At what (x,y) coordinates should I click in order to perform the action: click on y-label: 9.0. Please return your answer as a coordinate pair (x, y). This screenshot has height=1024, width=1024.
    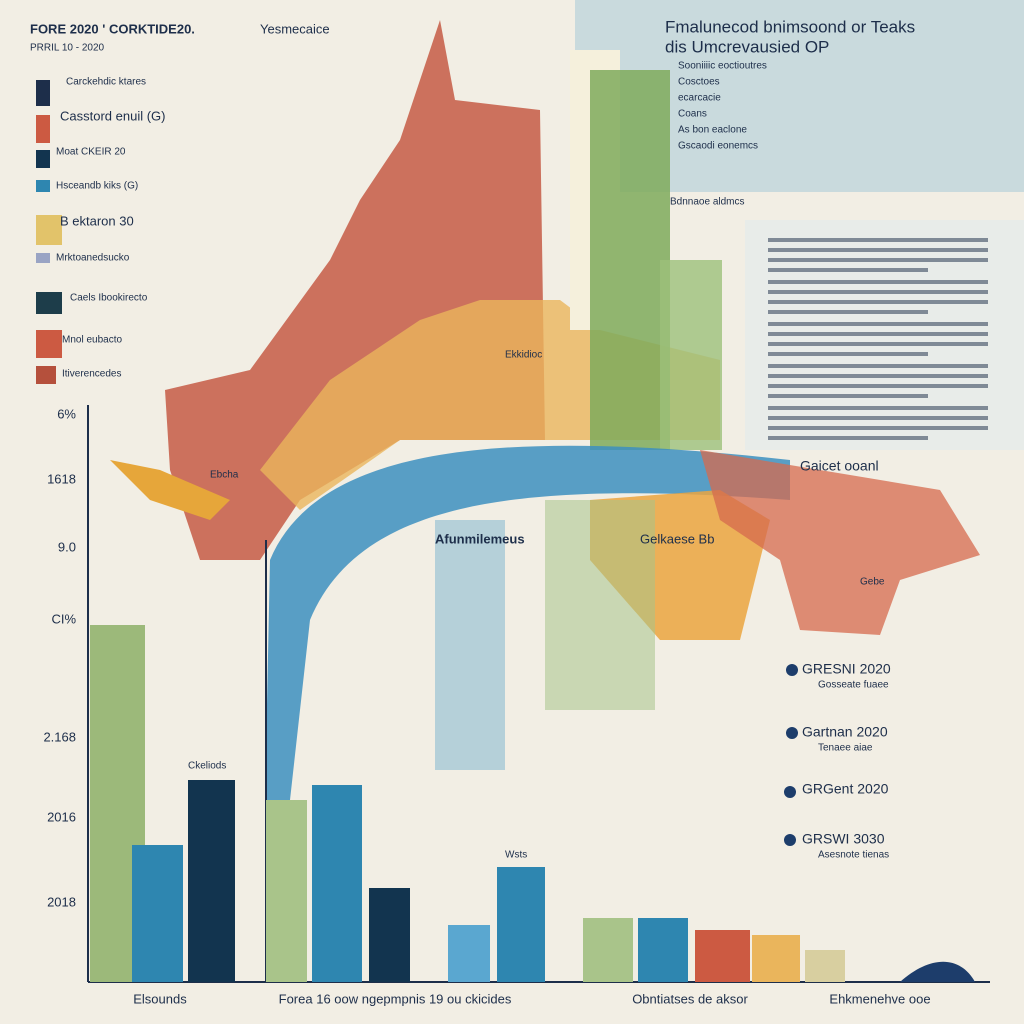
    Looking at the image, I should click on (67, 546).